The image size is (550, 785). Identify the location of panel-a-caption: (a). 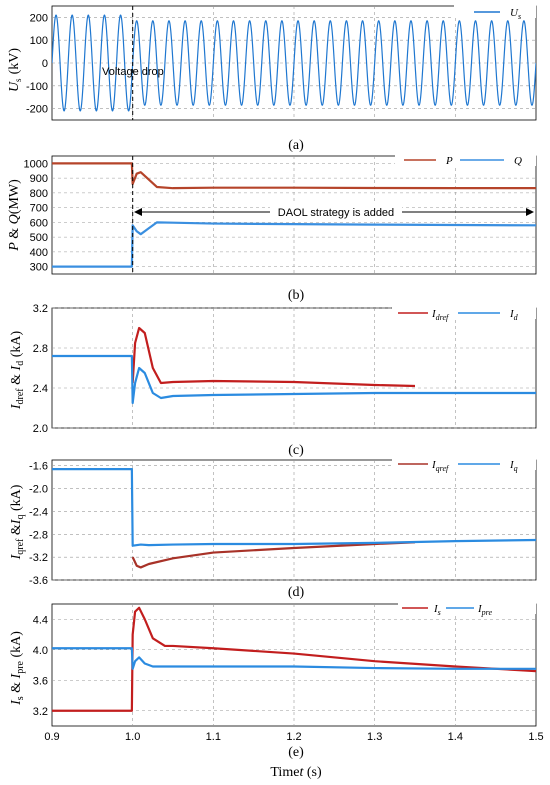
(296, 145).